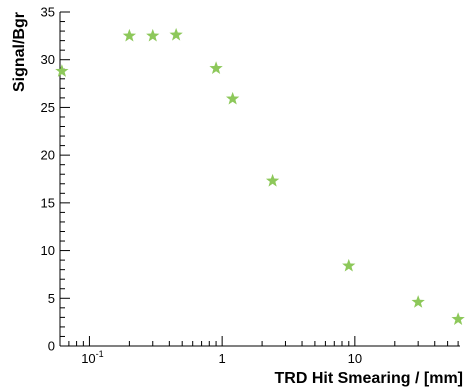 The width and height of the screenshot is (465, 387). What do you see at coordinates (48, 179) in the screenshot?
I see `y-tick-labels: 0 5 10 15 20 25 30 35` at bounding box center [48, 179].